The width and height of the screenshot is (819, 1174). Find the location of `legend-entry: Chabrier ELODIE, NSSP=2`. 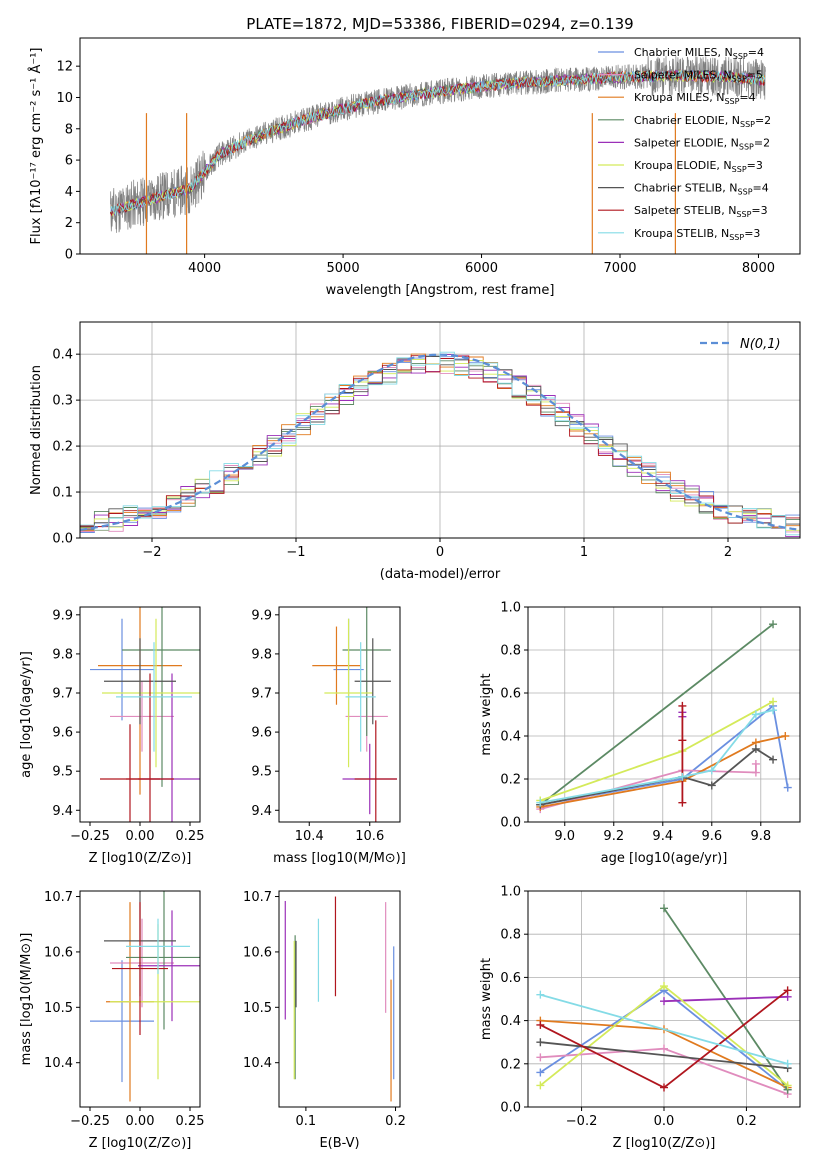

legend-entry: Chabrier ELODIE, NSSP=2 is located at coordinates (702, 121).